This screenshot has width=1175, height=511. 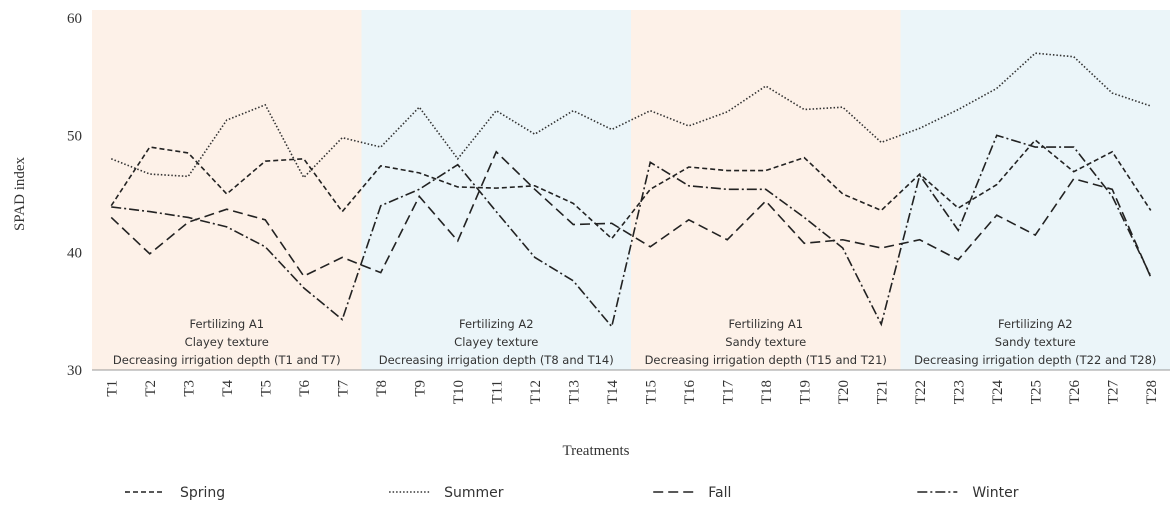 I want to click on legend-label: Winter, so click(x=995, y=493).